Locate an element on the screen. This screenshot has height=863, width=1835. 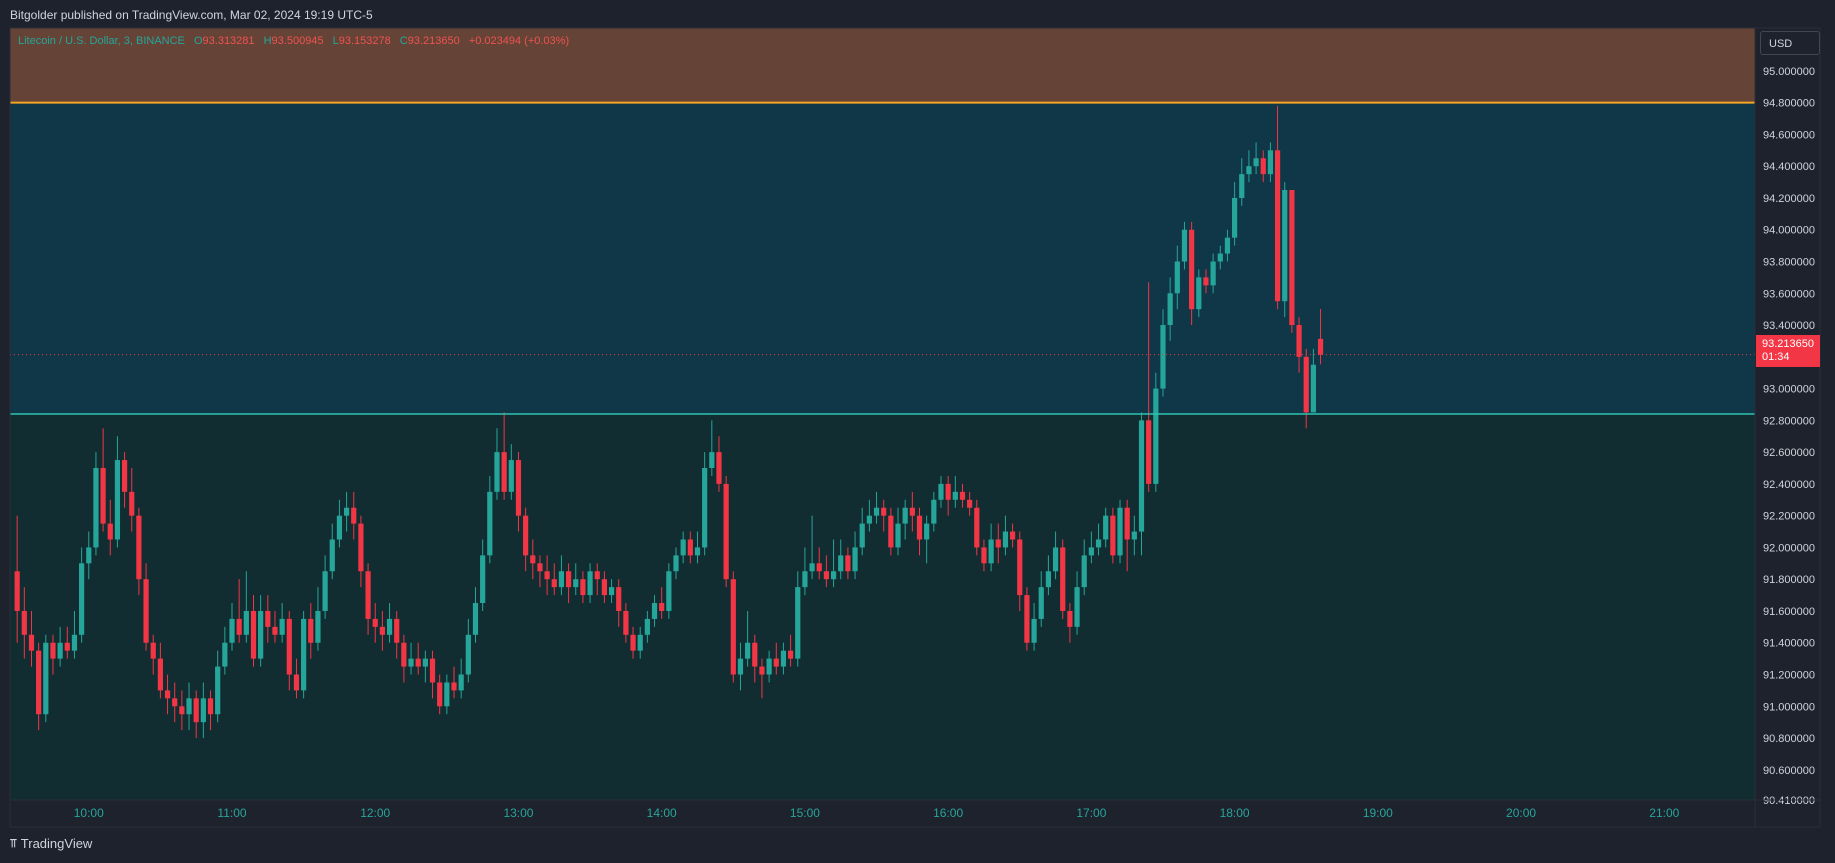
y-tick-label: 92.200000 is located at coordinates (1789, 517).